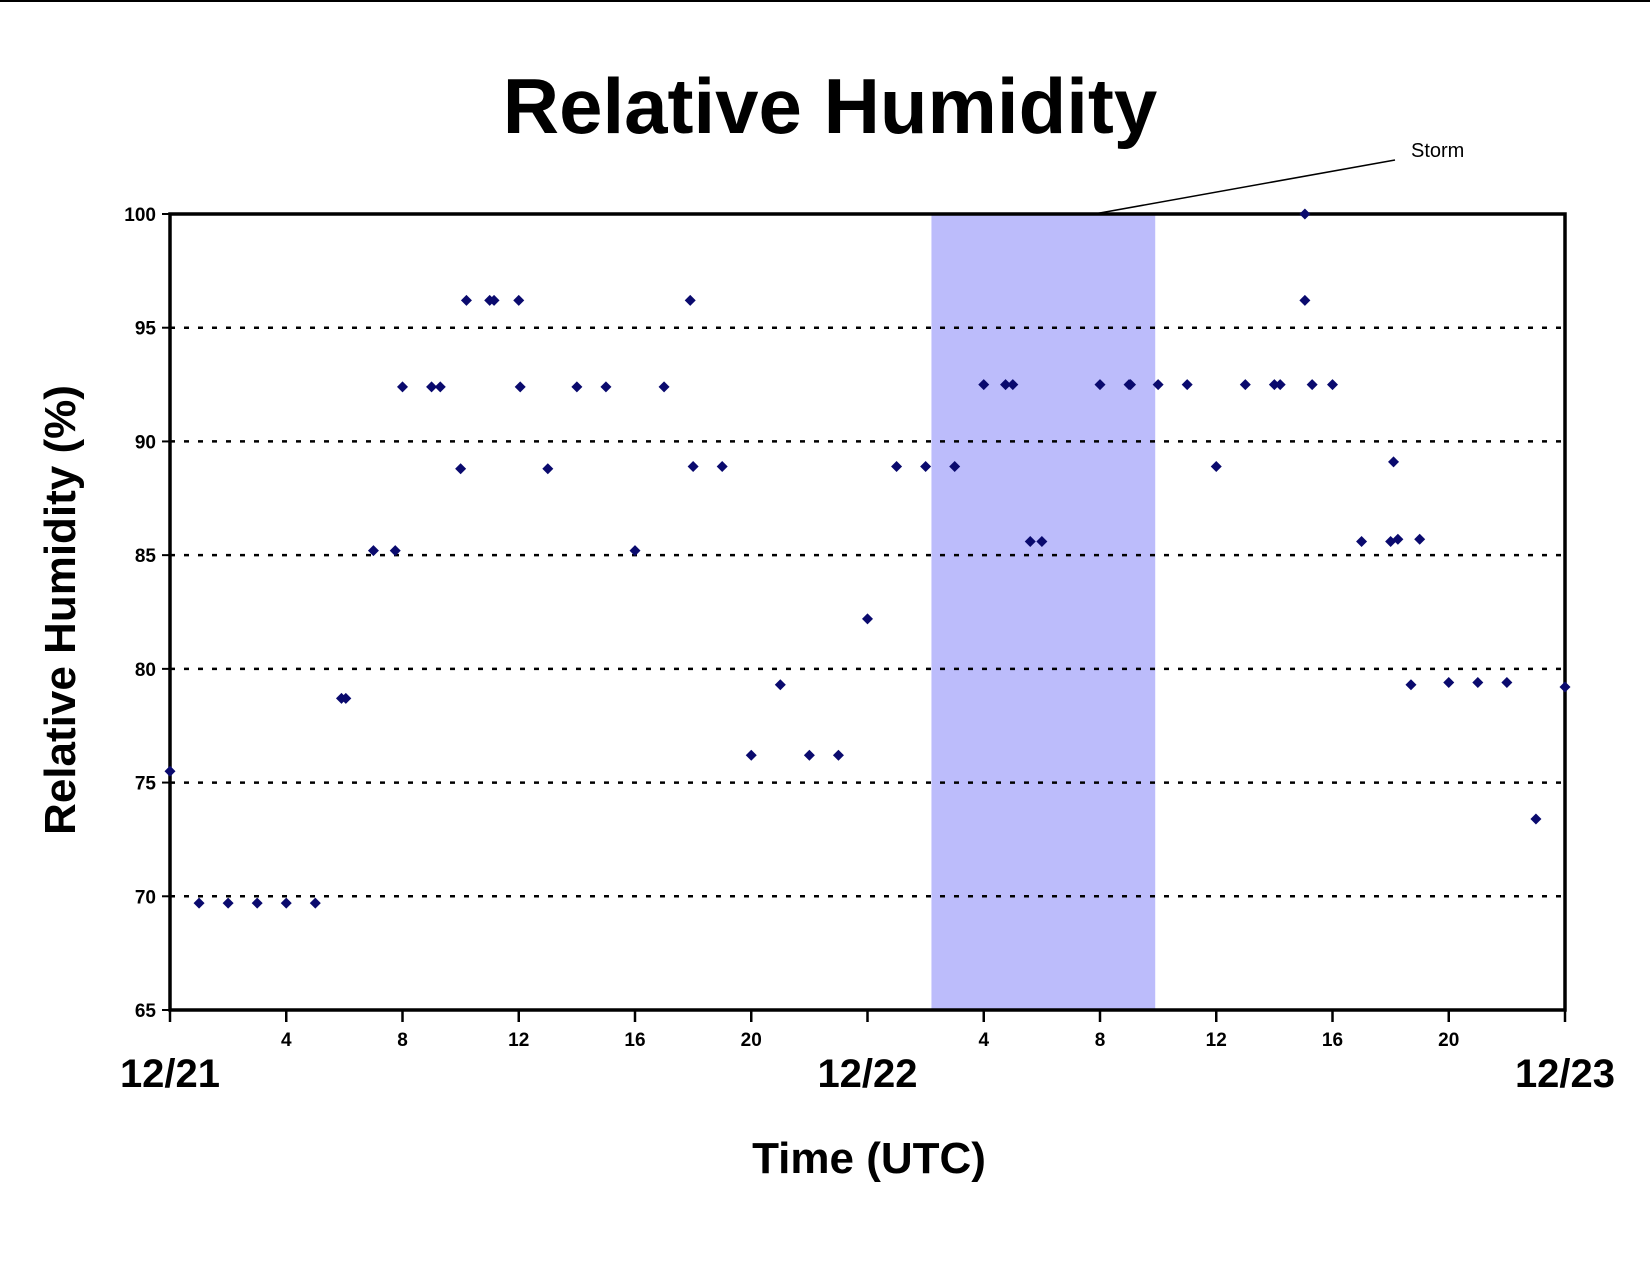  I want to click on y-tick-label: 80, so click(145, 670).